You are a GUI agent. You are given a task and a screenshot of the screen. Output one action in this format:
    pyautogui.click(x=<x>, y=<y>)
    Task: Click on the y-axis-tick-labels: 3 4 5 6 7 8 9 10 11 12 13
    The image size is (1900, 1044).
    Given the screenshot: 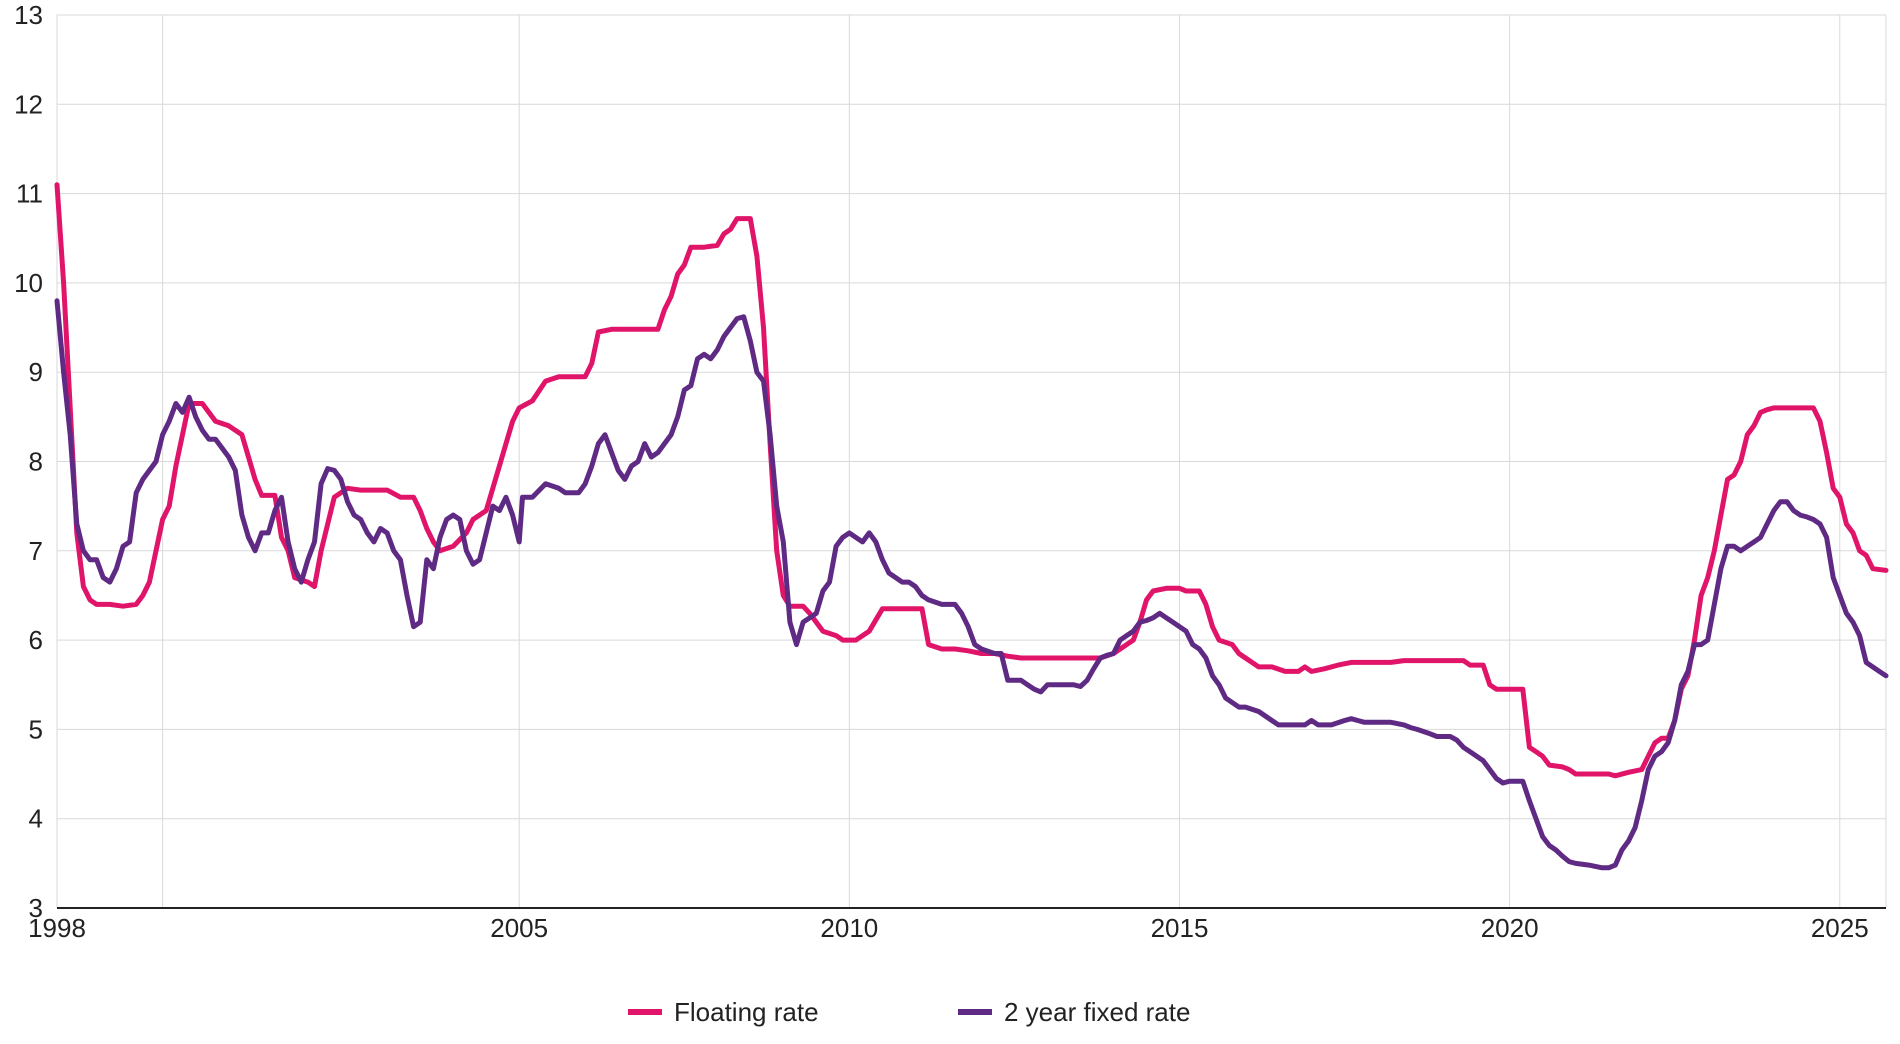 What is the action you would take?
    pyautogui.click(x=28, y=461)
    